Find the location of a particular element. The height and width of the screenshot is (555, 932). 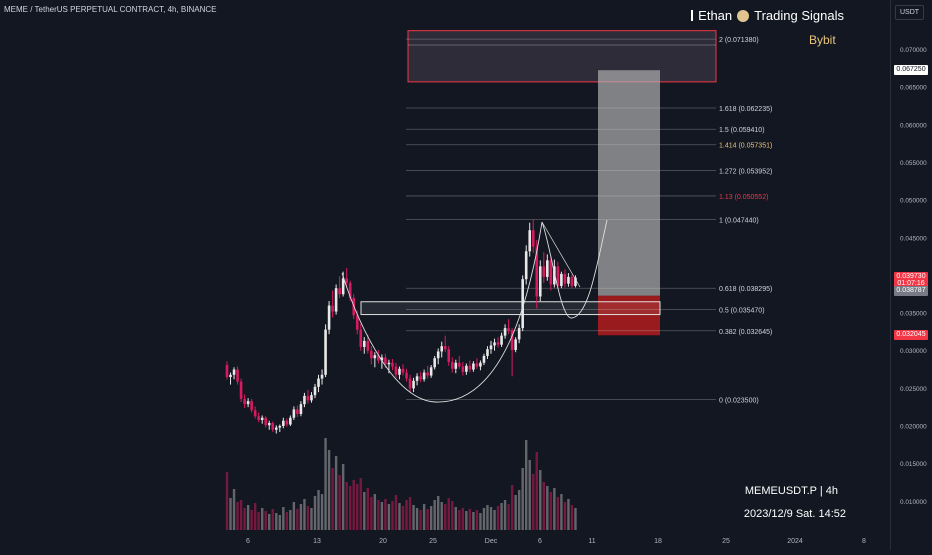

y-tick-label: 0.020000 is located at coordinates (913, 427).